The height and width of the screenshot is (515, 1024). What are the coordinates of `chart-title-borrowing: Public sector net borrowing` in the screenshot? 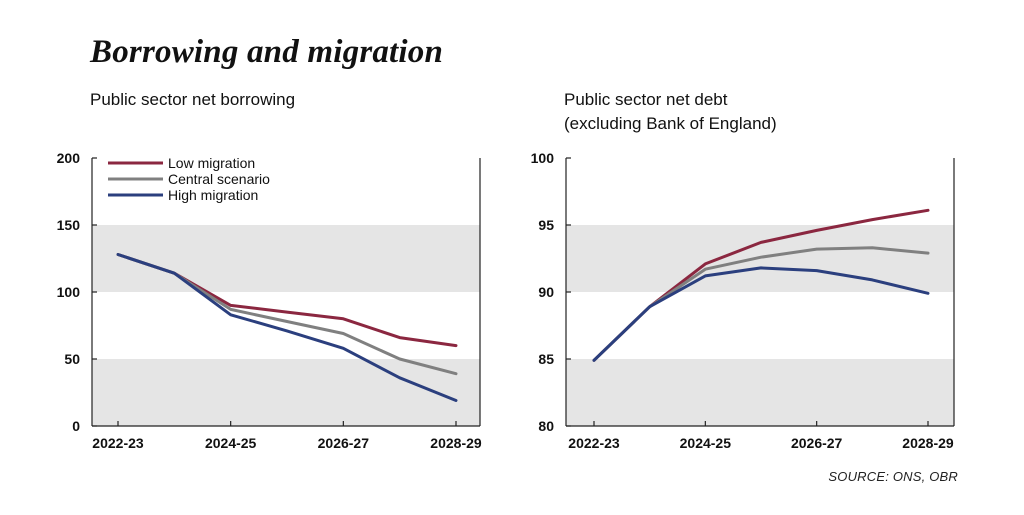 It's located at (192, 100).